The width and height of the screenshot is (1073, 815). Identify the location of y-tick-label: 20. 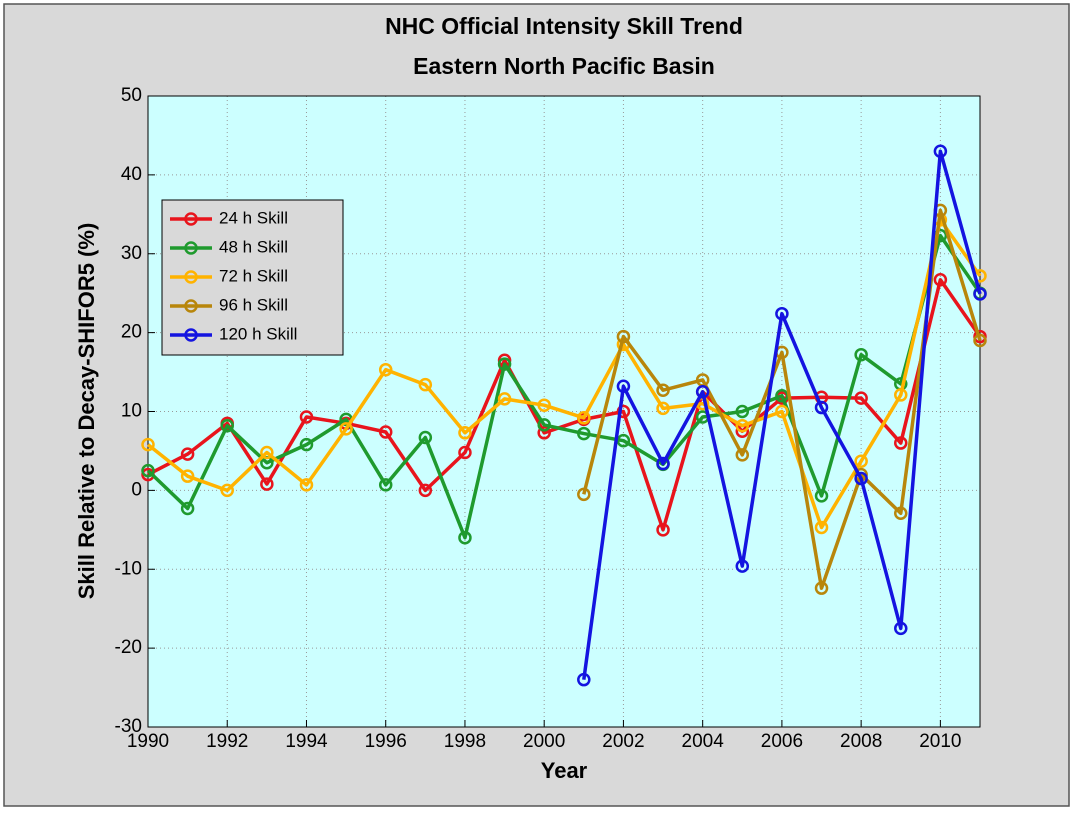
(131, 332).